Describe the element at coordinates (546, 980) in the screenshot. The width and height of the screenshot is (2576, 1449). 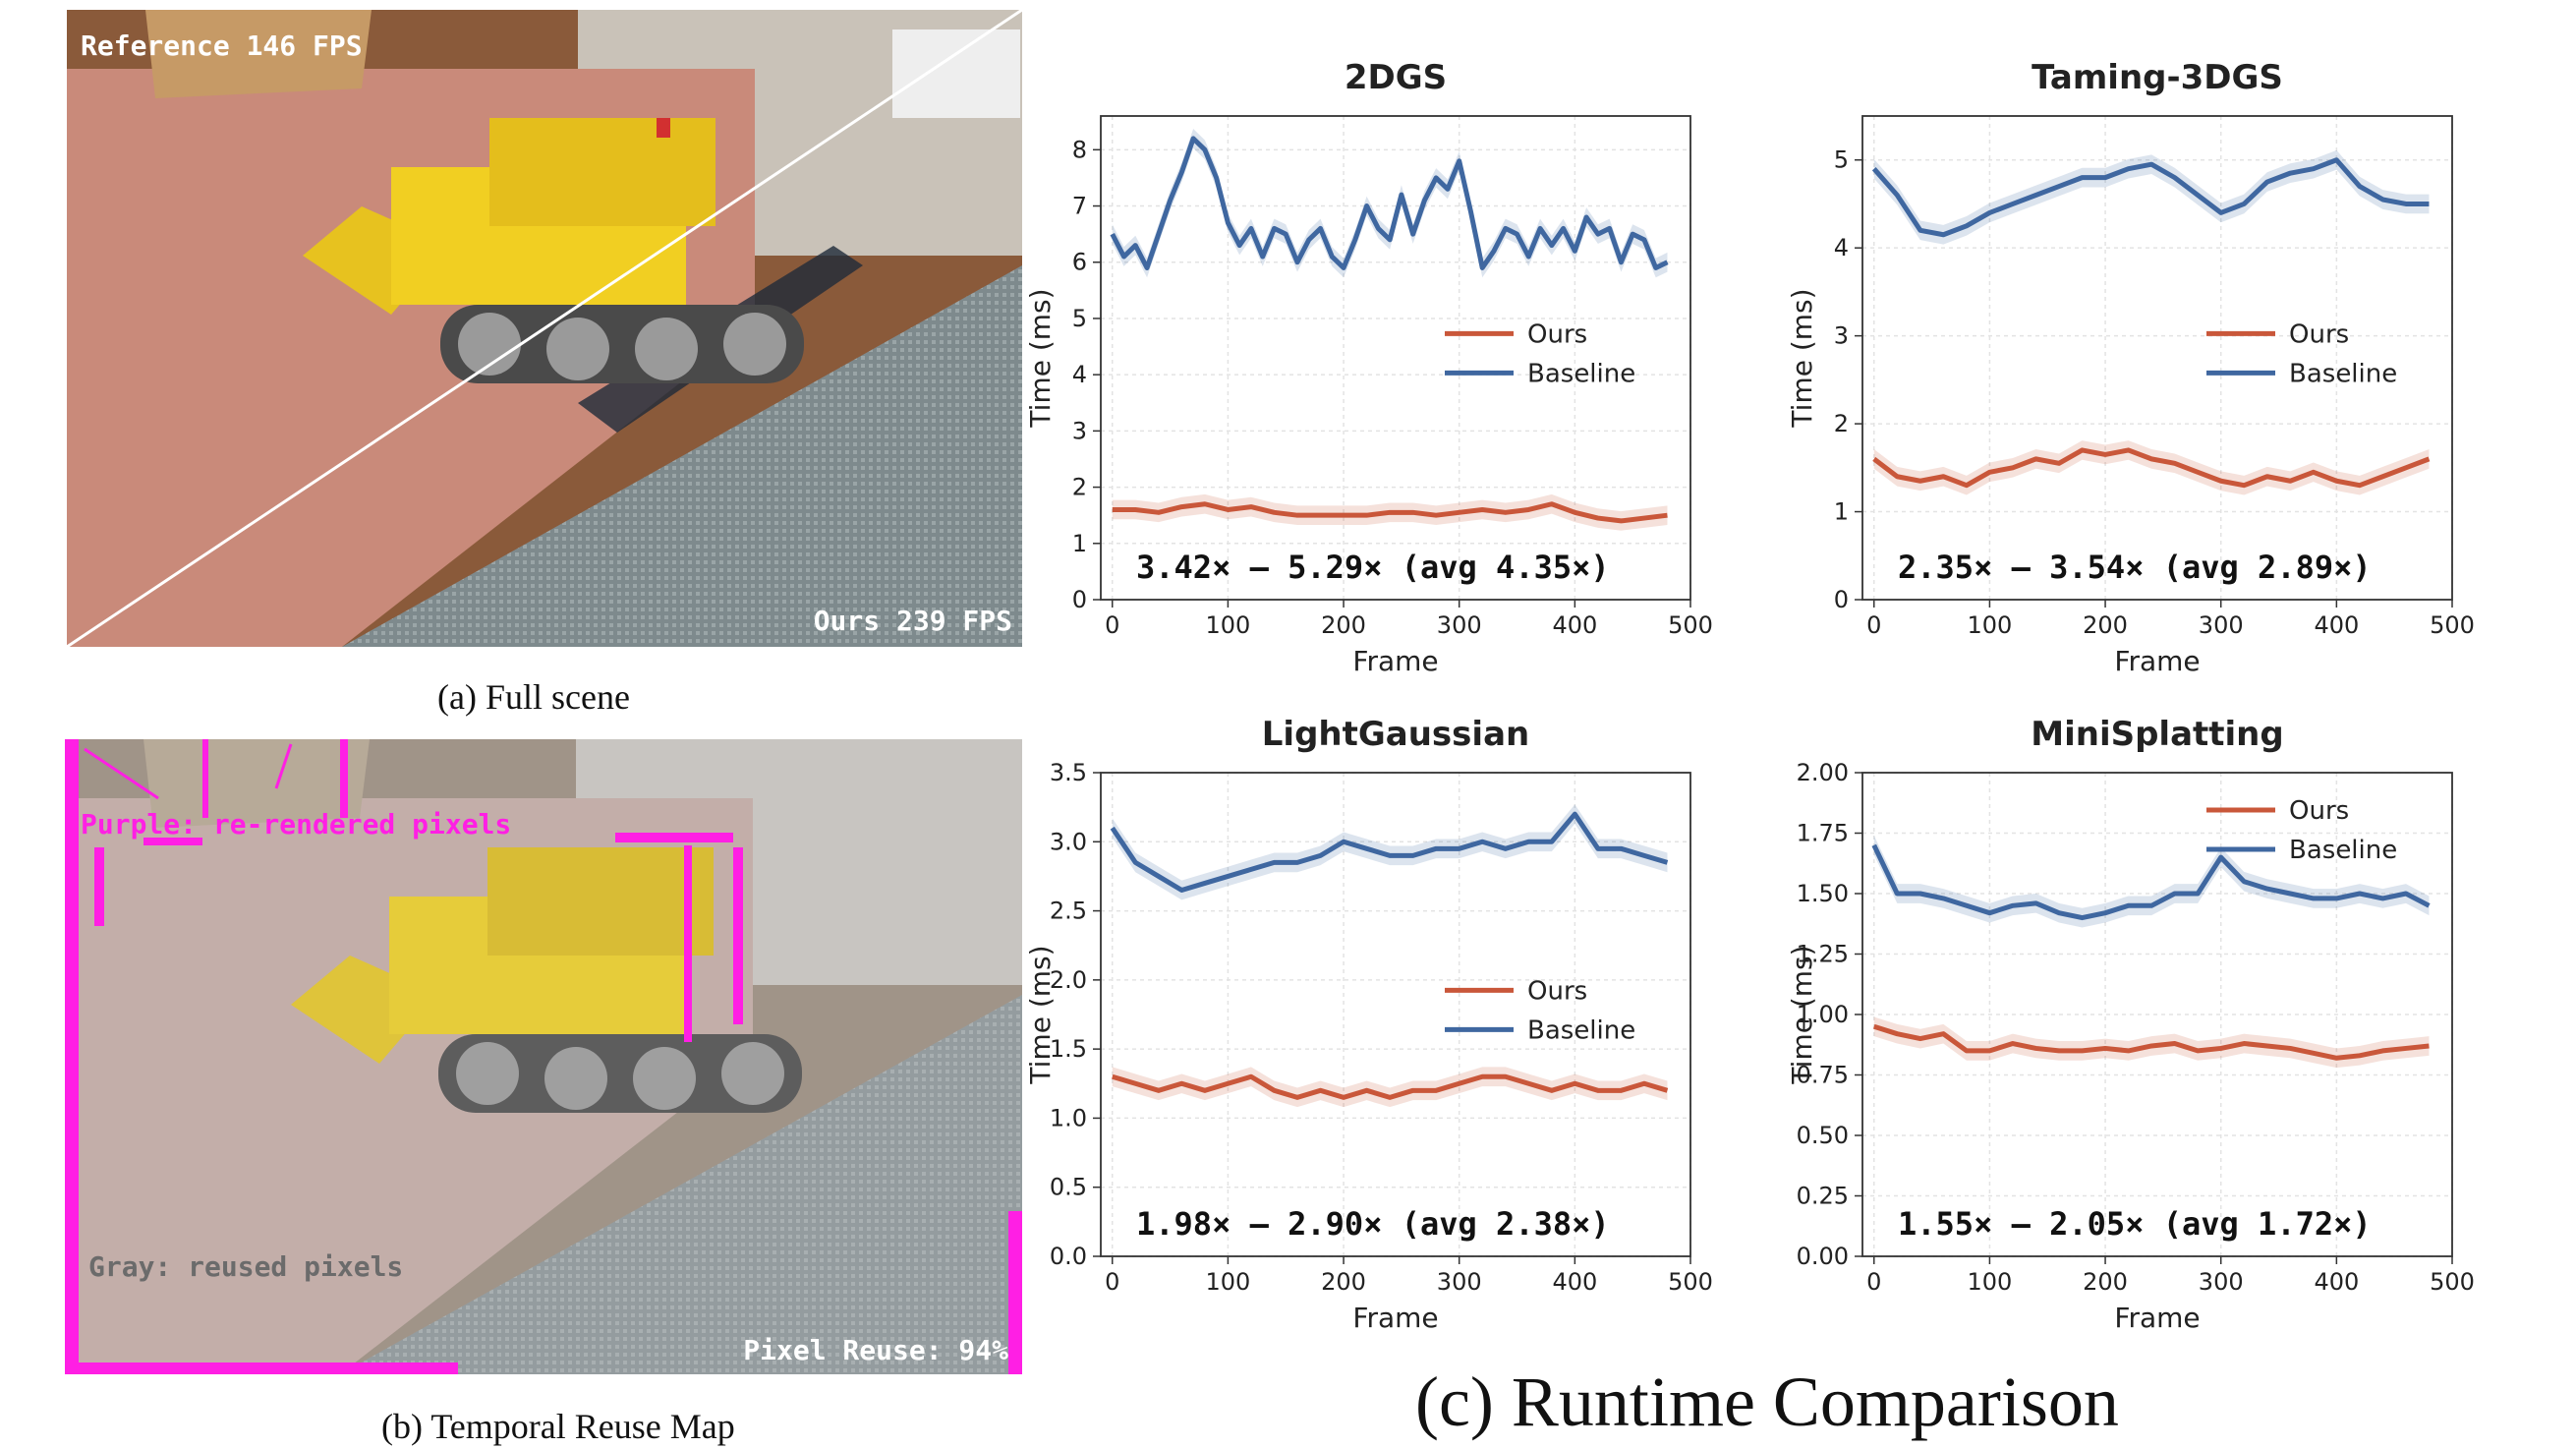
I see `bulldozer-toy-reuse` at that location.